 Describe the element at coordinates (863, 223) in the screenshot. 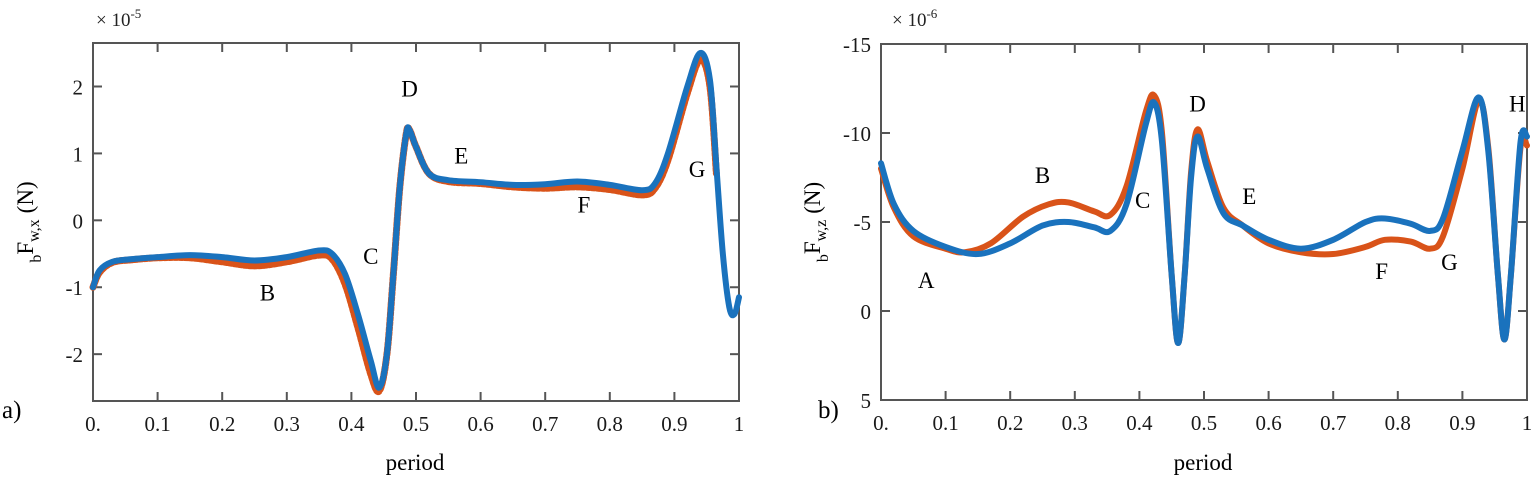

I see `y-tick-label: -5` at that location.